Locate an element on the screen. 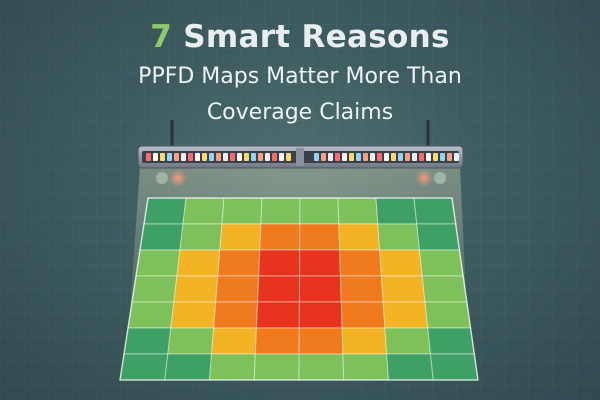 This screenshot has height=400, width=600. led-grow-light-bar is located at coordinates (300, 157).